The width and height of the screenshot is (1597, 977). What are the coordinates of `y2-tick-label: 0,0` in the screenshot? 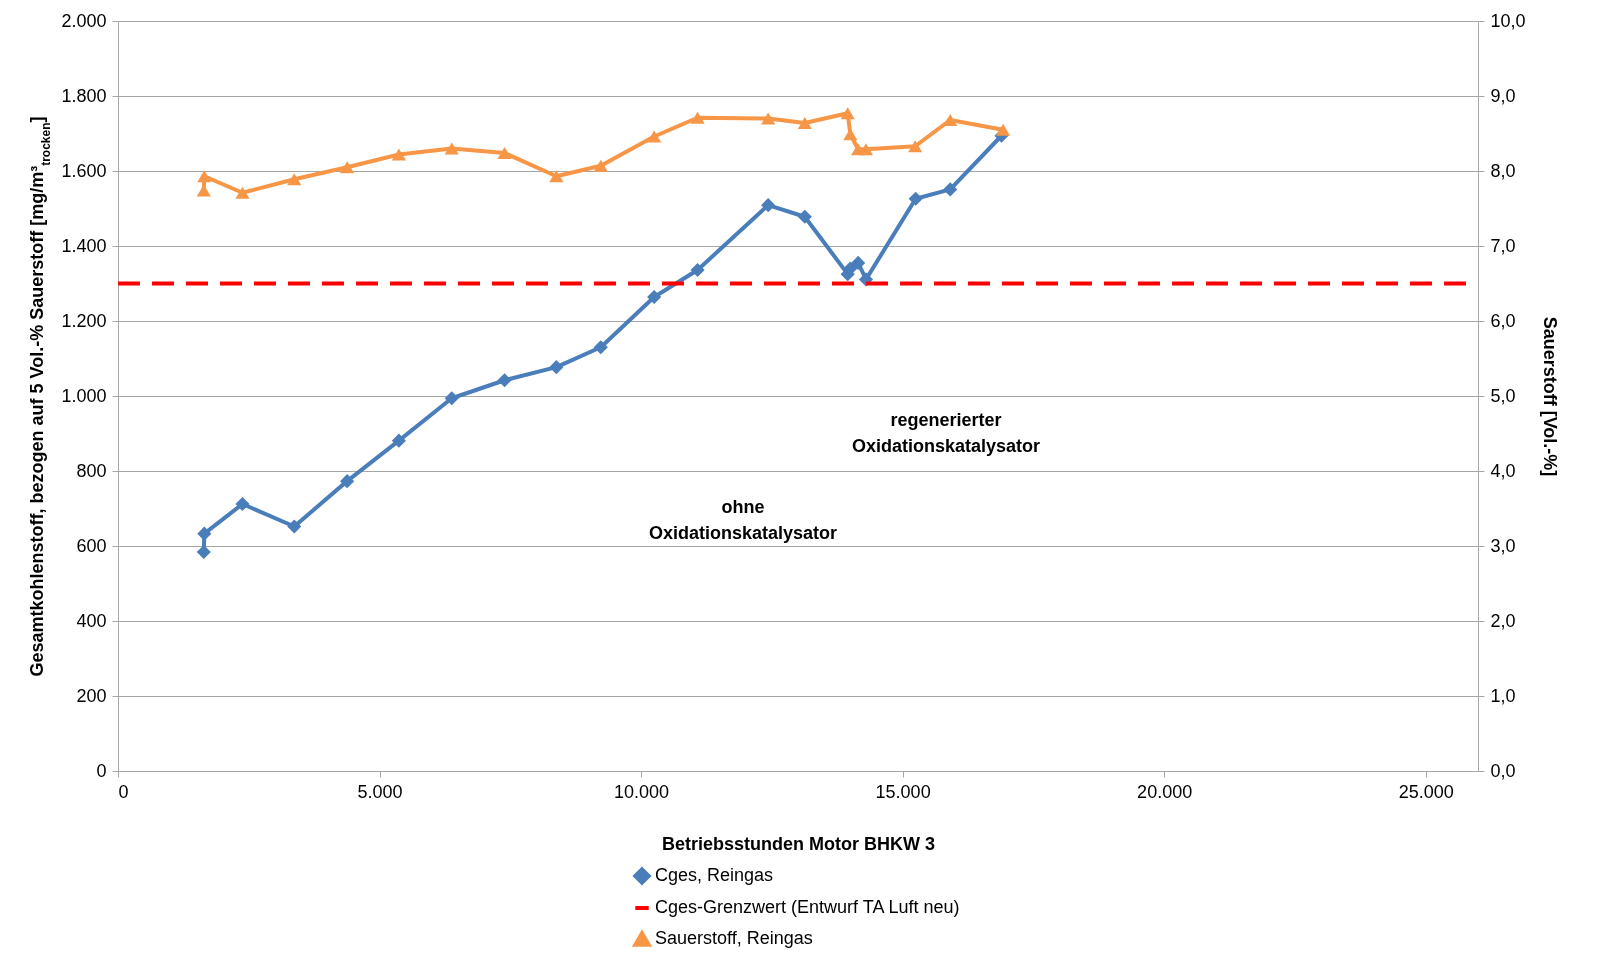 It's located at (1503, 770).